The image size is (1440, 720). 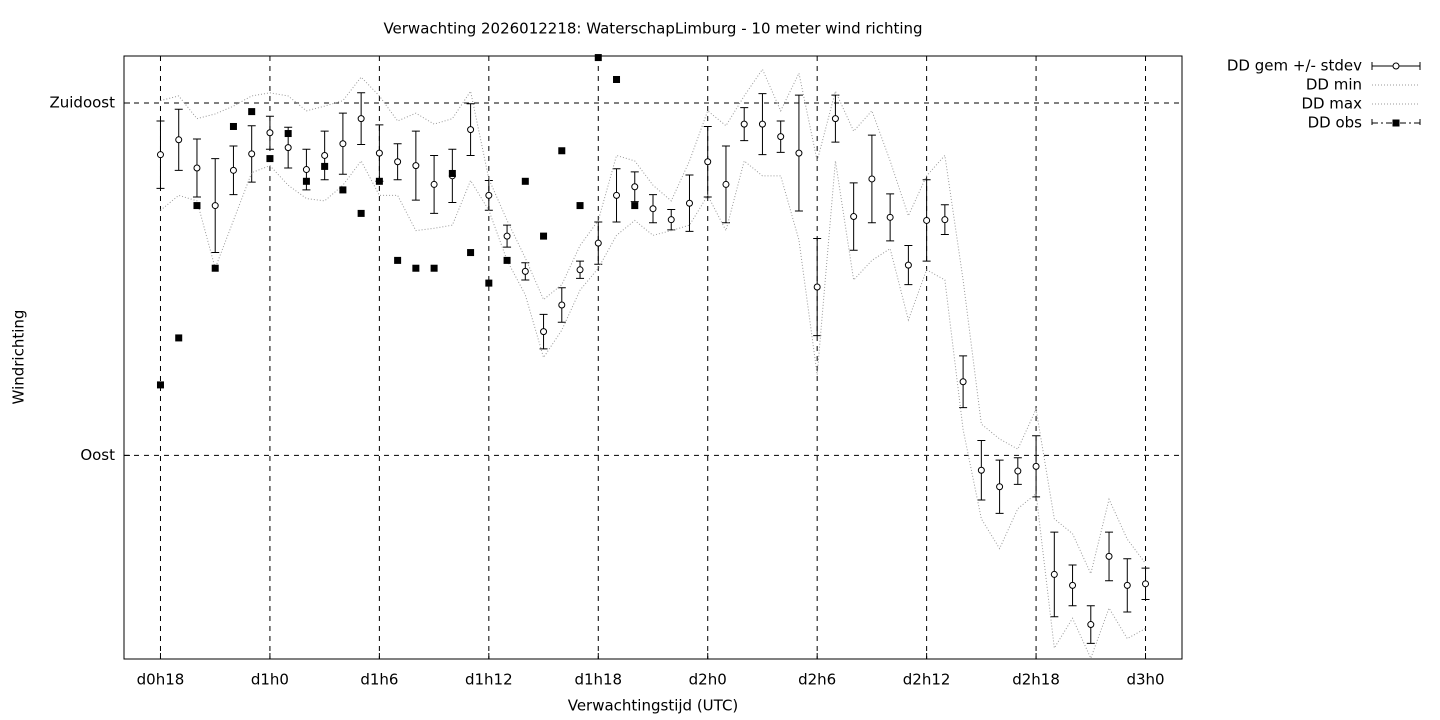 What do you see at coordinates (97, 455) in the screenshot?
I see `y-tick-label: Oost` at bounding box center [97, 455].